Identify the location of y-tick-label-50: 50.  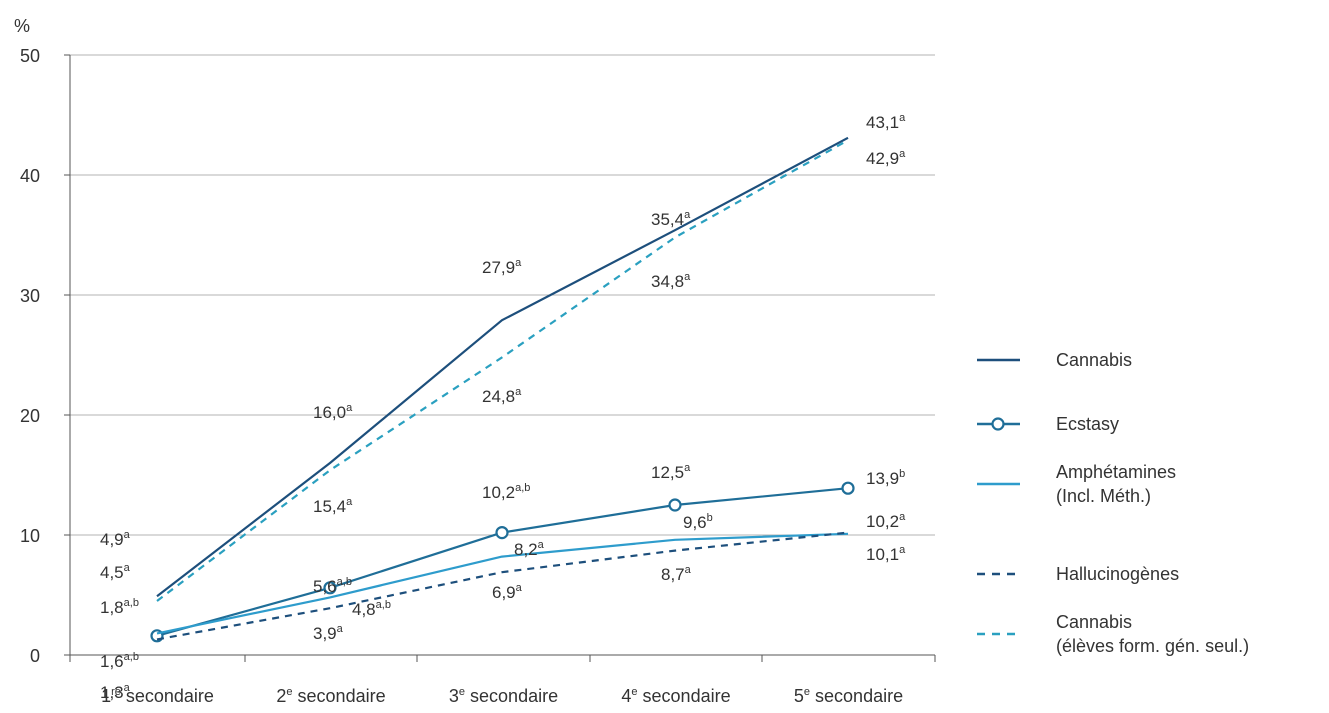
(30, 56).